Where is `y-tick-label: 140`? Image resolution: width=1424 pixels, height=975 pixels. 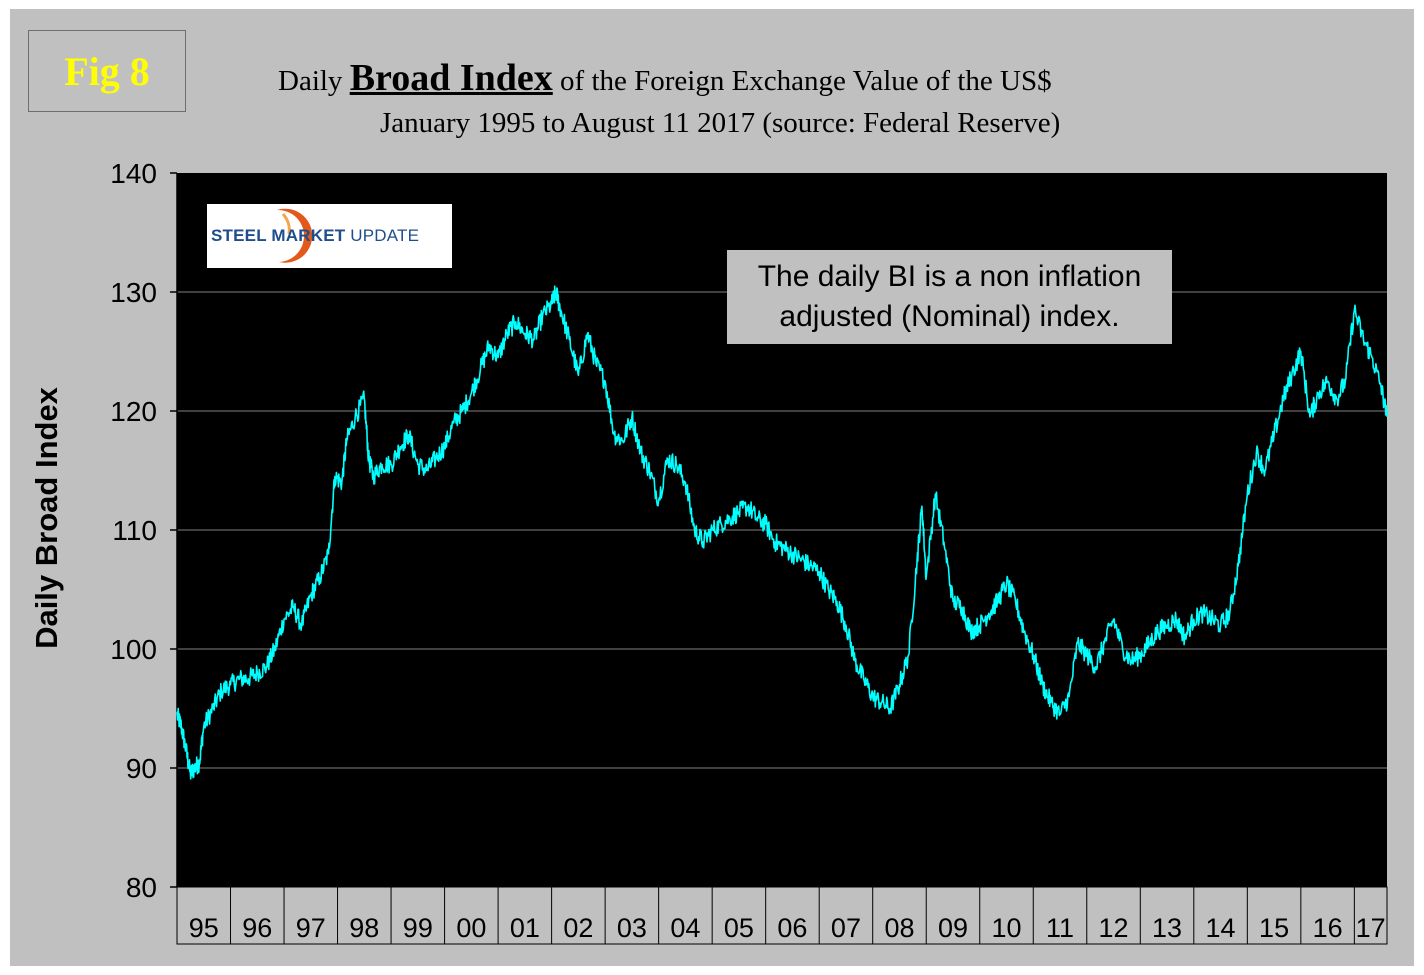
y-tick-label: 140 is located at coordinates (133, 173).